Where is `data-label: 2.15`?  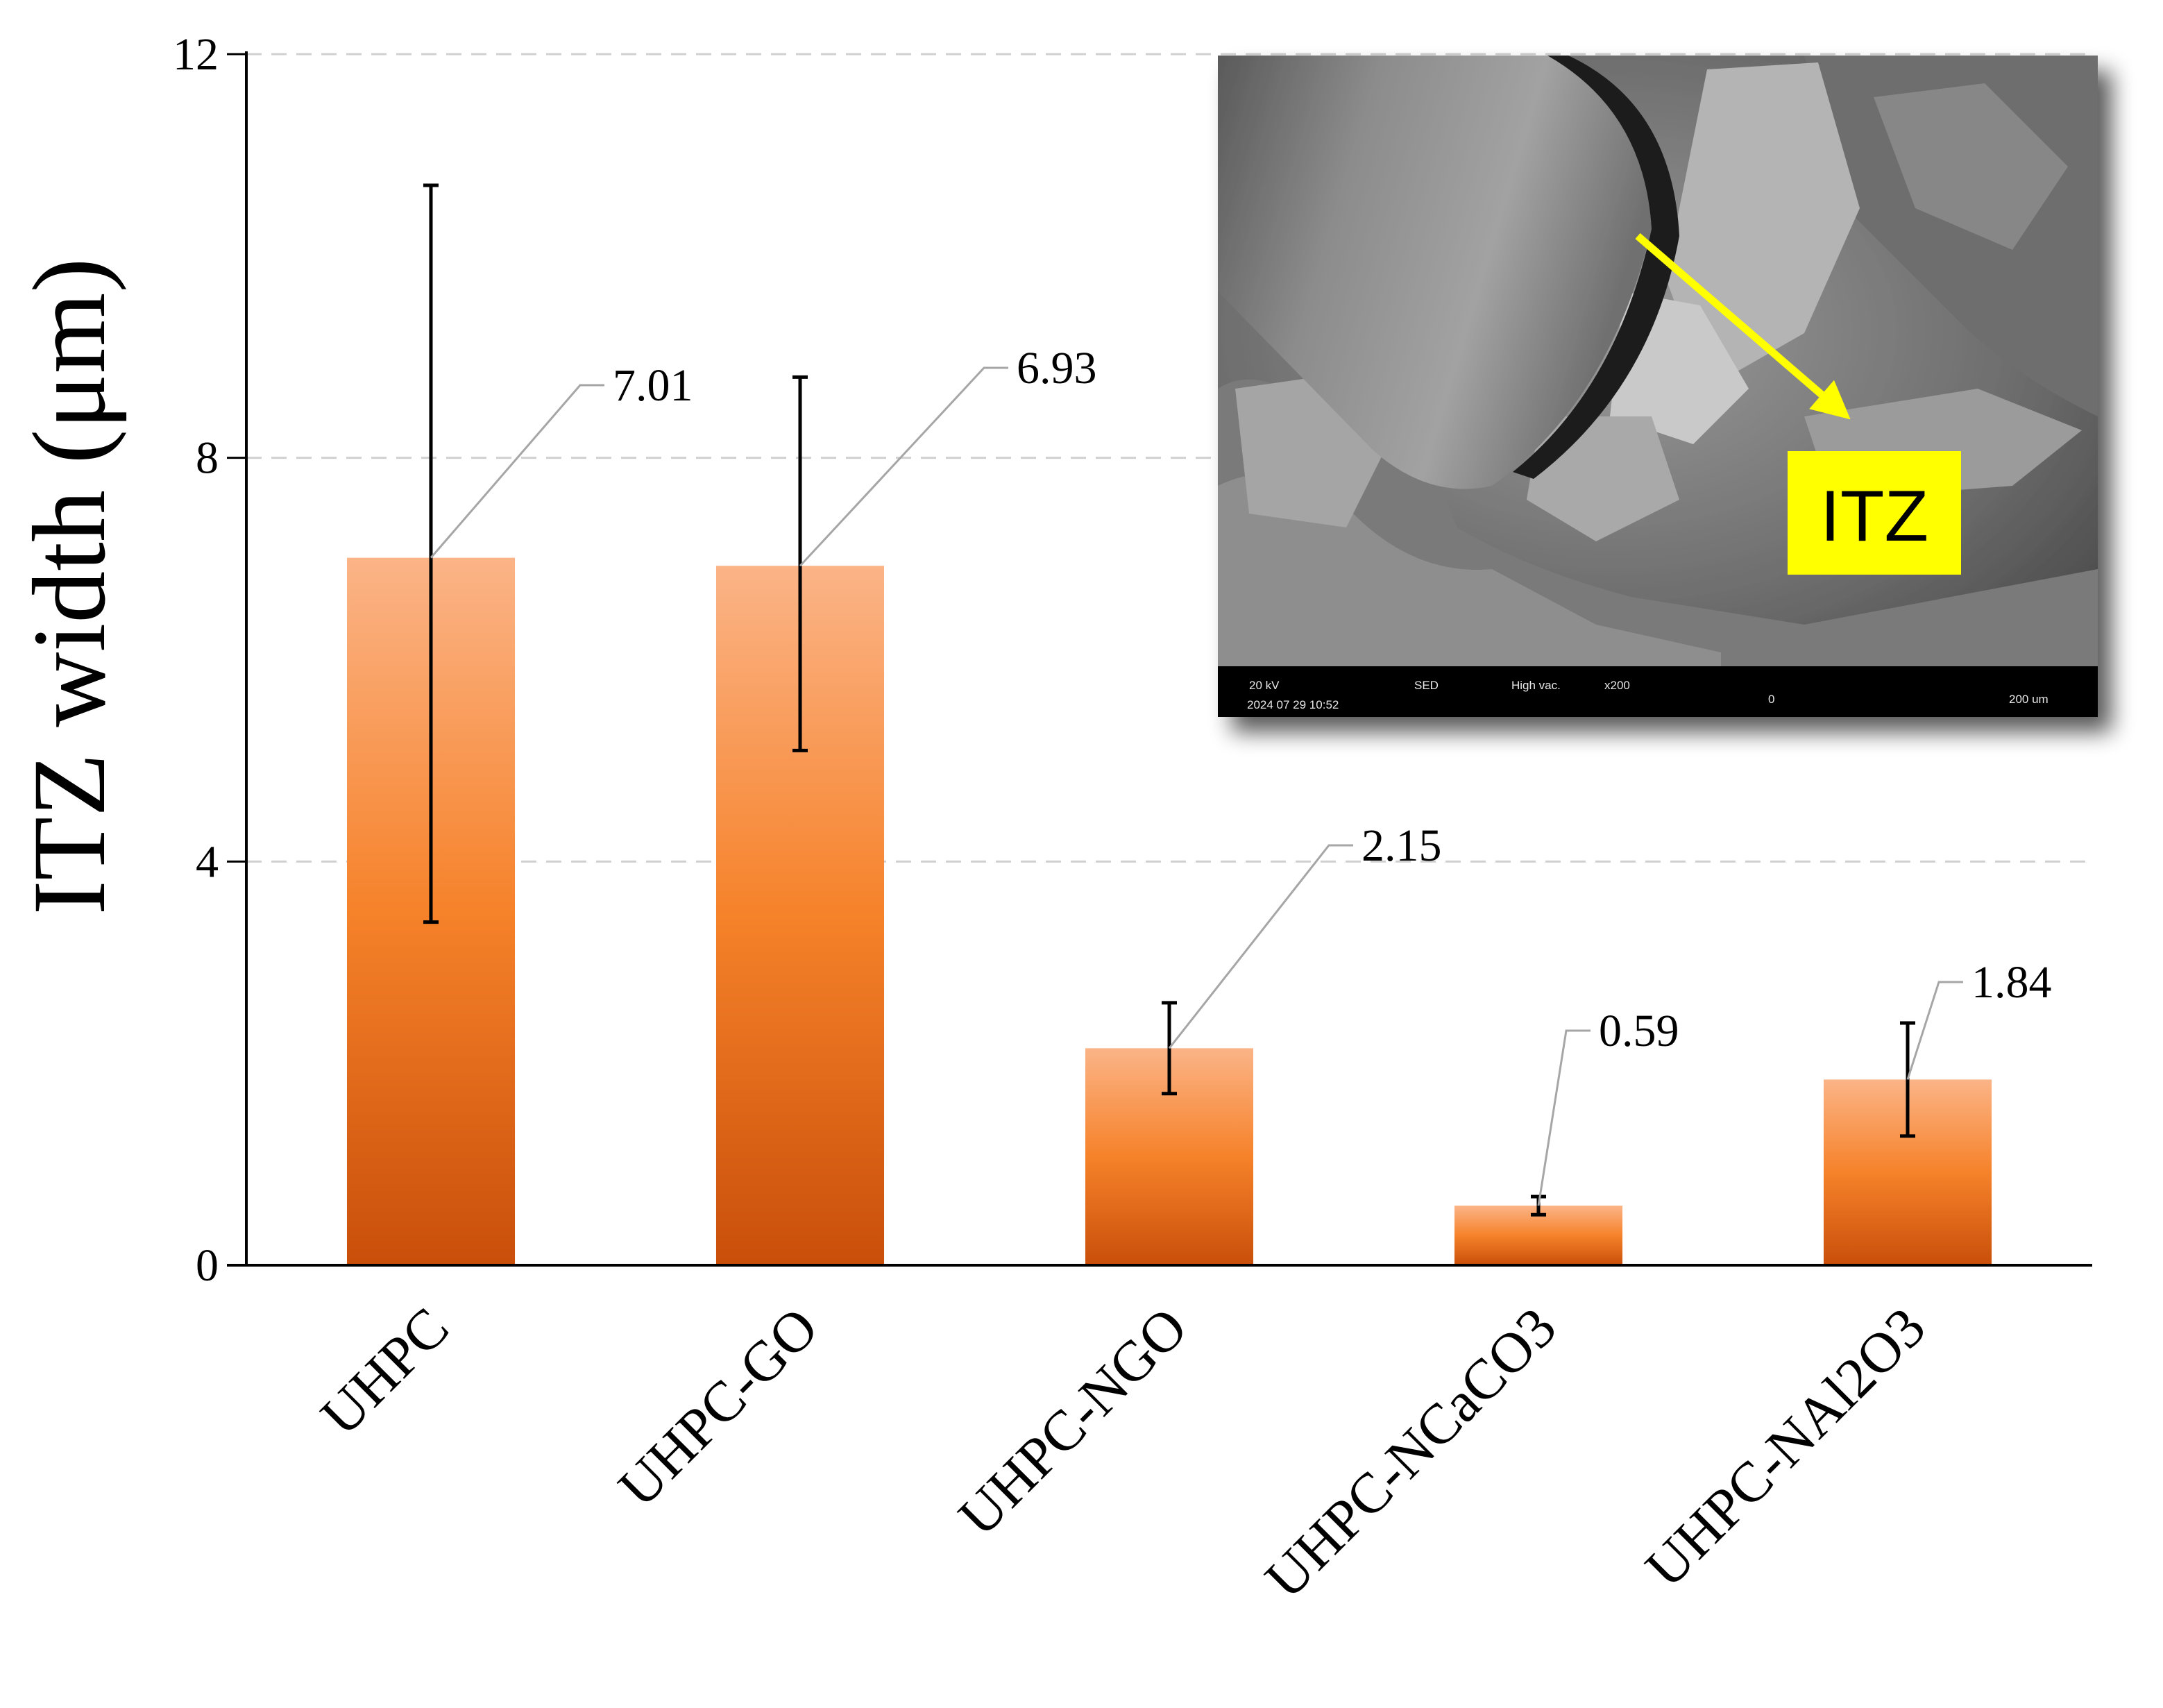
data-label: 2.15 is located at coordinates (1402, 845).